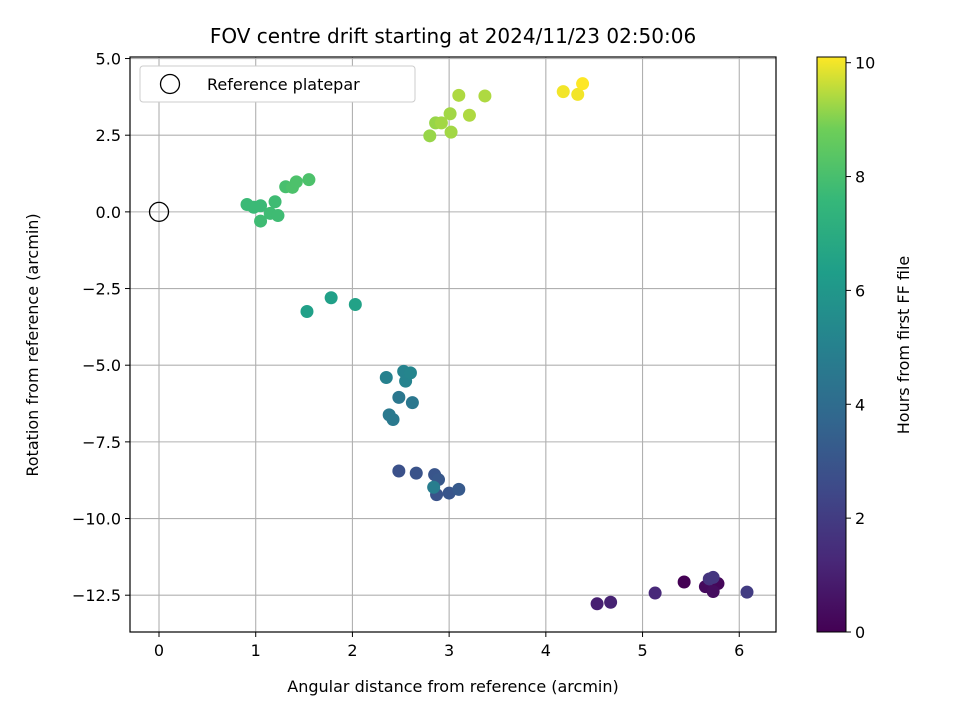  I want to click on x-tick-label: 6, so click(739, 650).